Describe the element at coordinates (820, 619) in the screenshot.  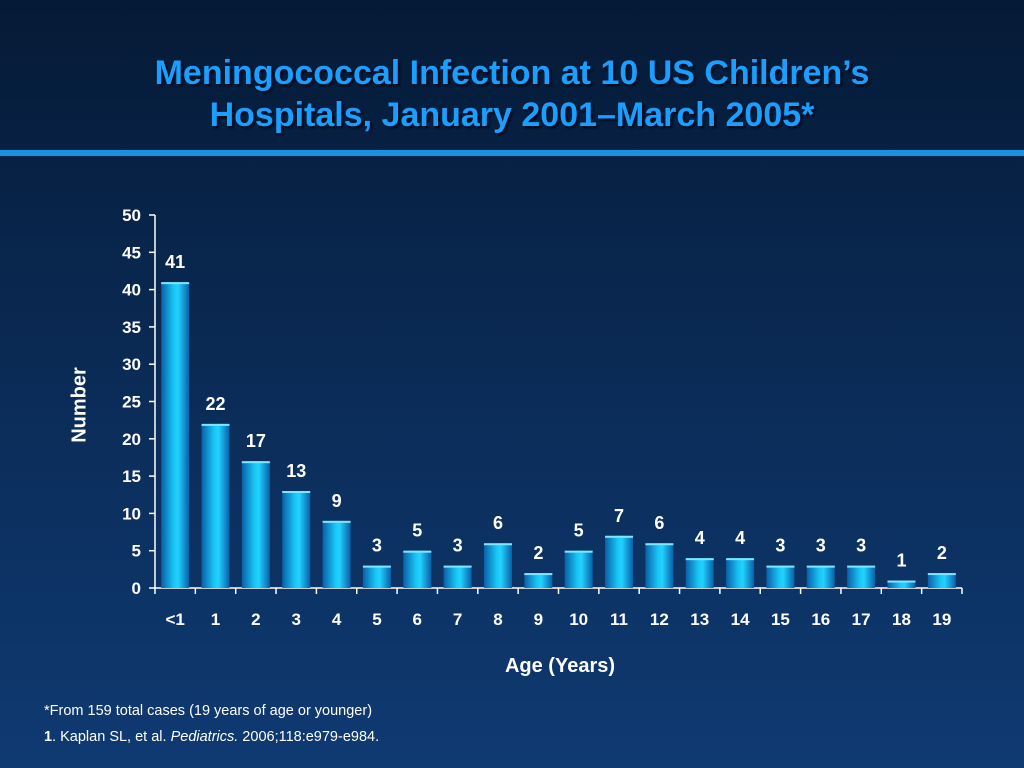
I see `x-tick-label: 16` at that location.